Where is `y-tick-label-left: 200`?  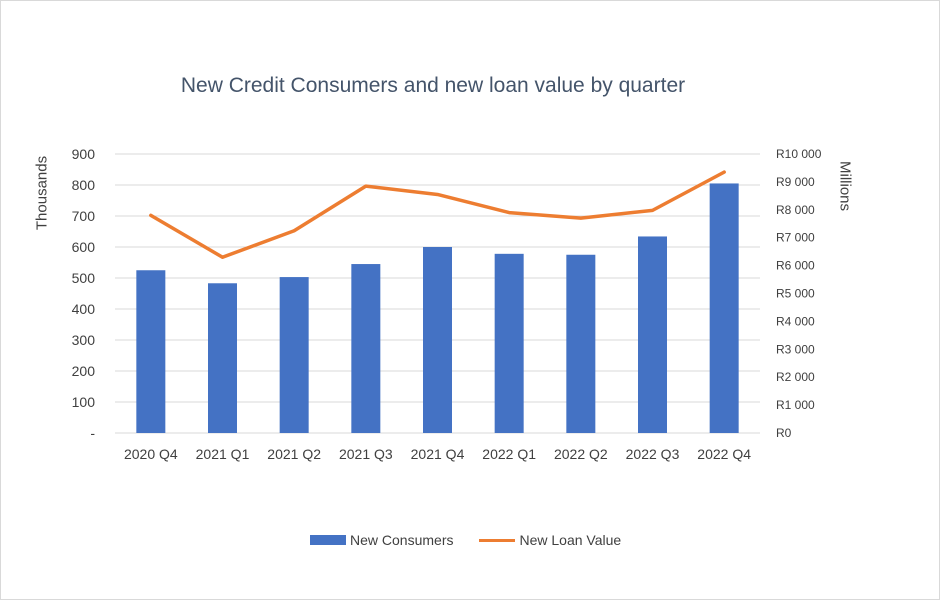 y-tick-label-left: 200 is located at coordinates (84, 371).